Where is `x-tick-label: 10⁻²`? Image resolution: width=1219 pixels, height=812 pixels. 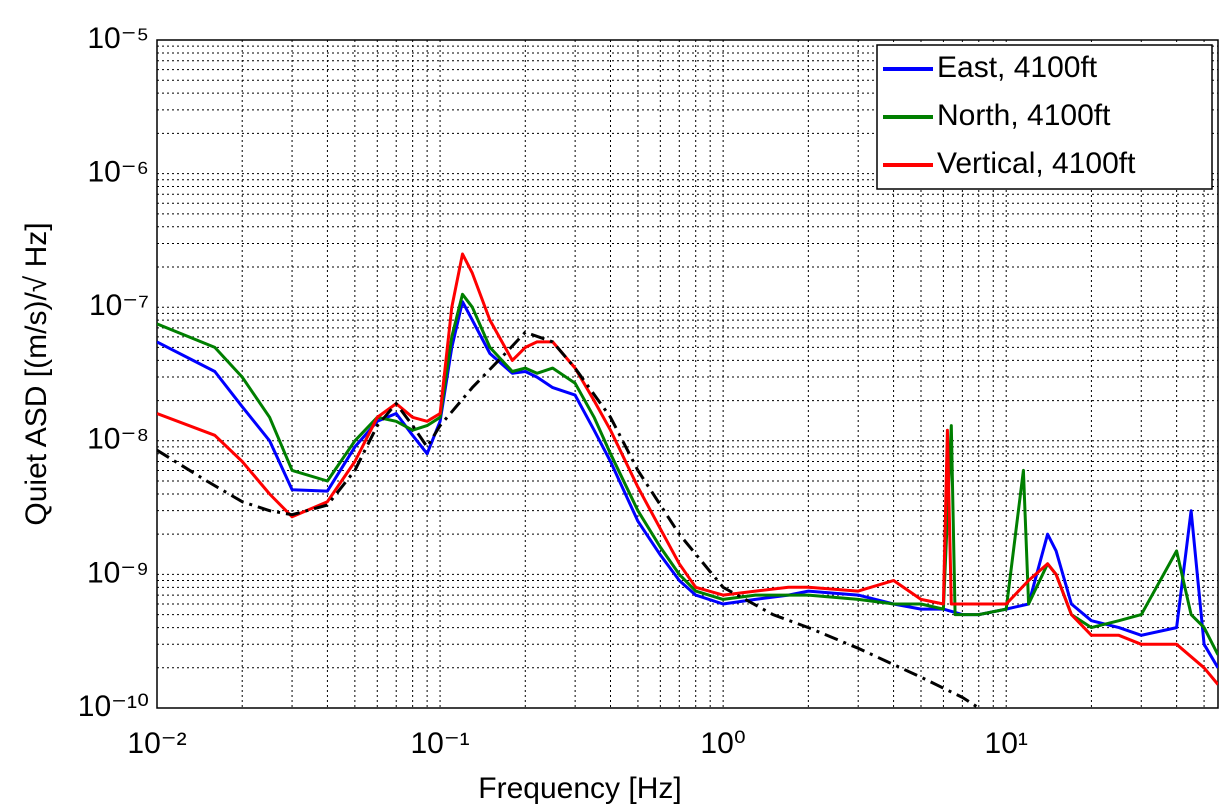
x-tick-label: 10⁻² is located at coordinates (156, 743).